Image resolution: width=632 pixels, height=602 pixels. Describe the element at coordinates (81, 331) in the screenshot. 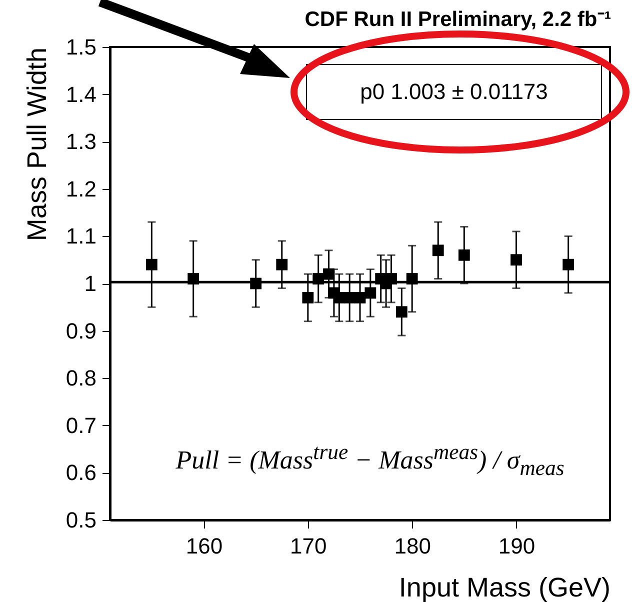

I see `y-tick-label: 0.9` at that location.